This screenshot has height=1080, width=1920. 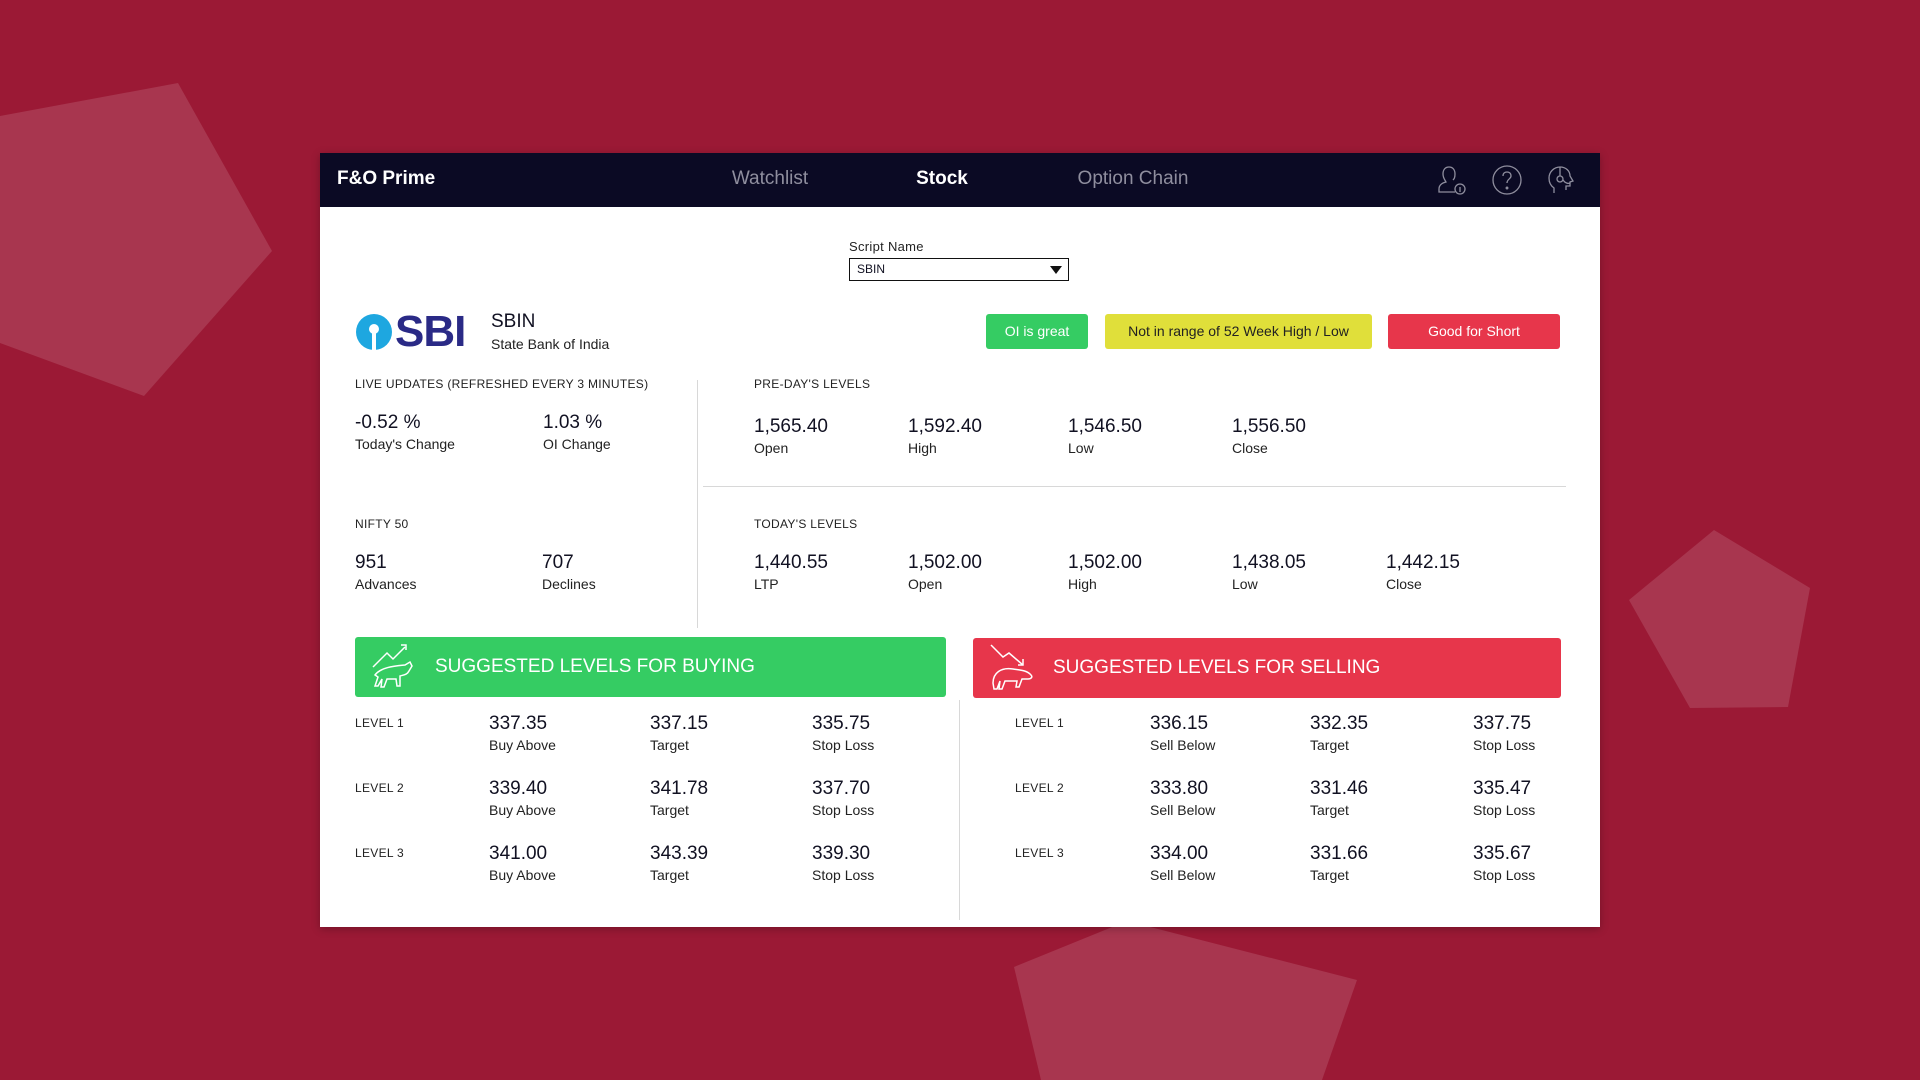 What do you see at coordinates (569, 584) in the screenshot?
I see `nifty-label: Declines` at bounding box center [569, 584].